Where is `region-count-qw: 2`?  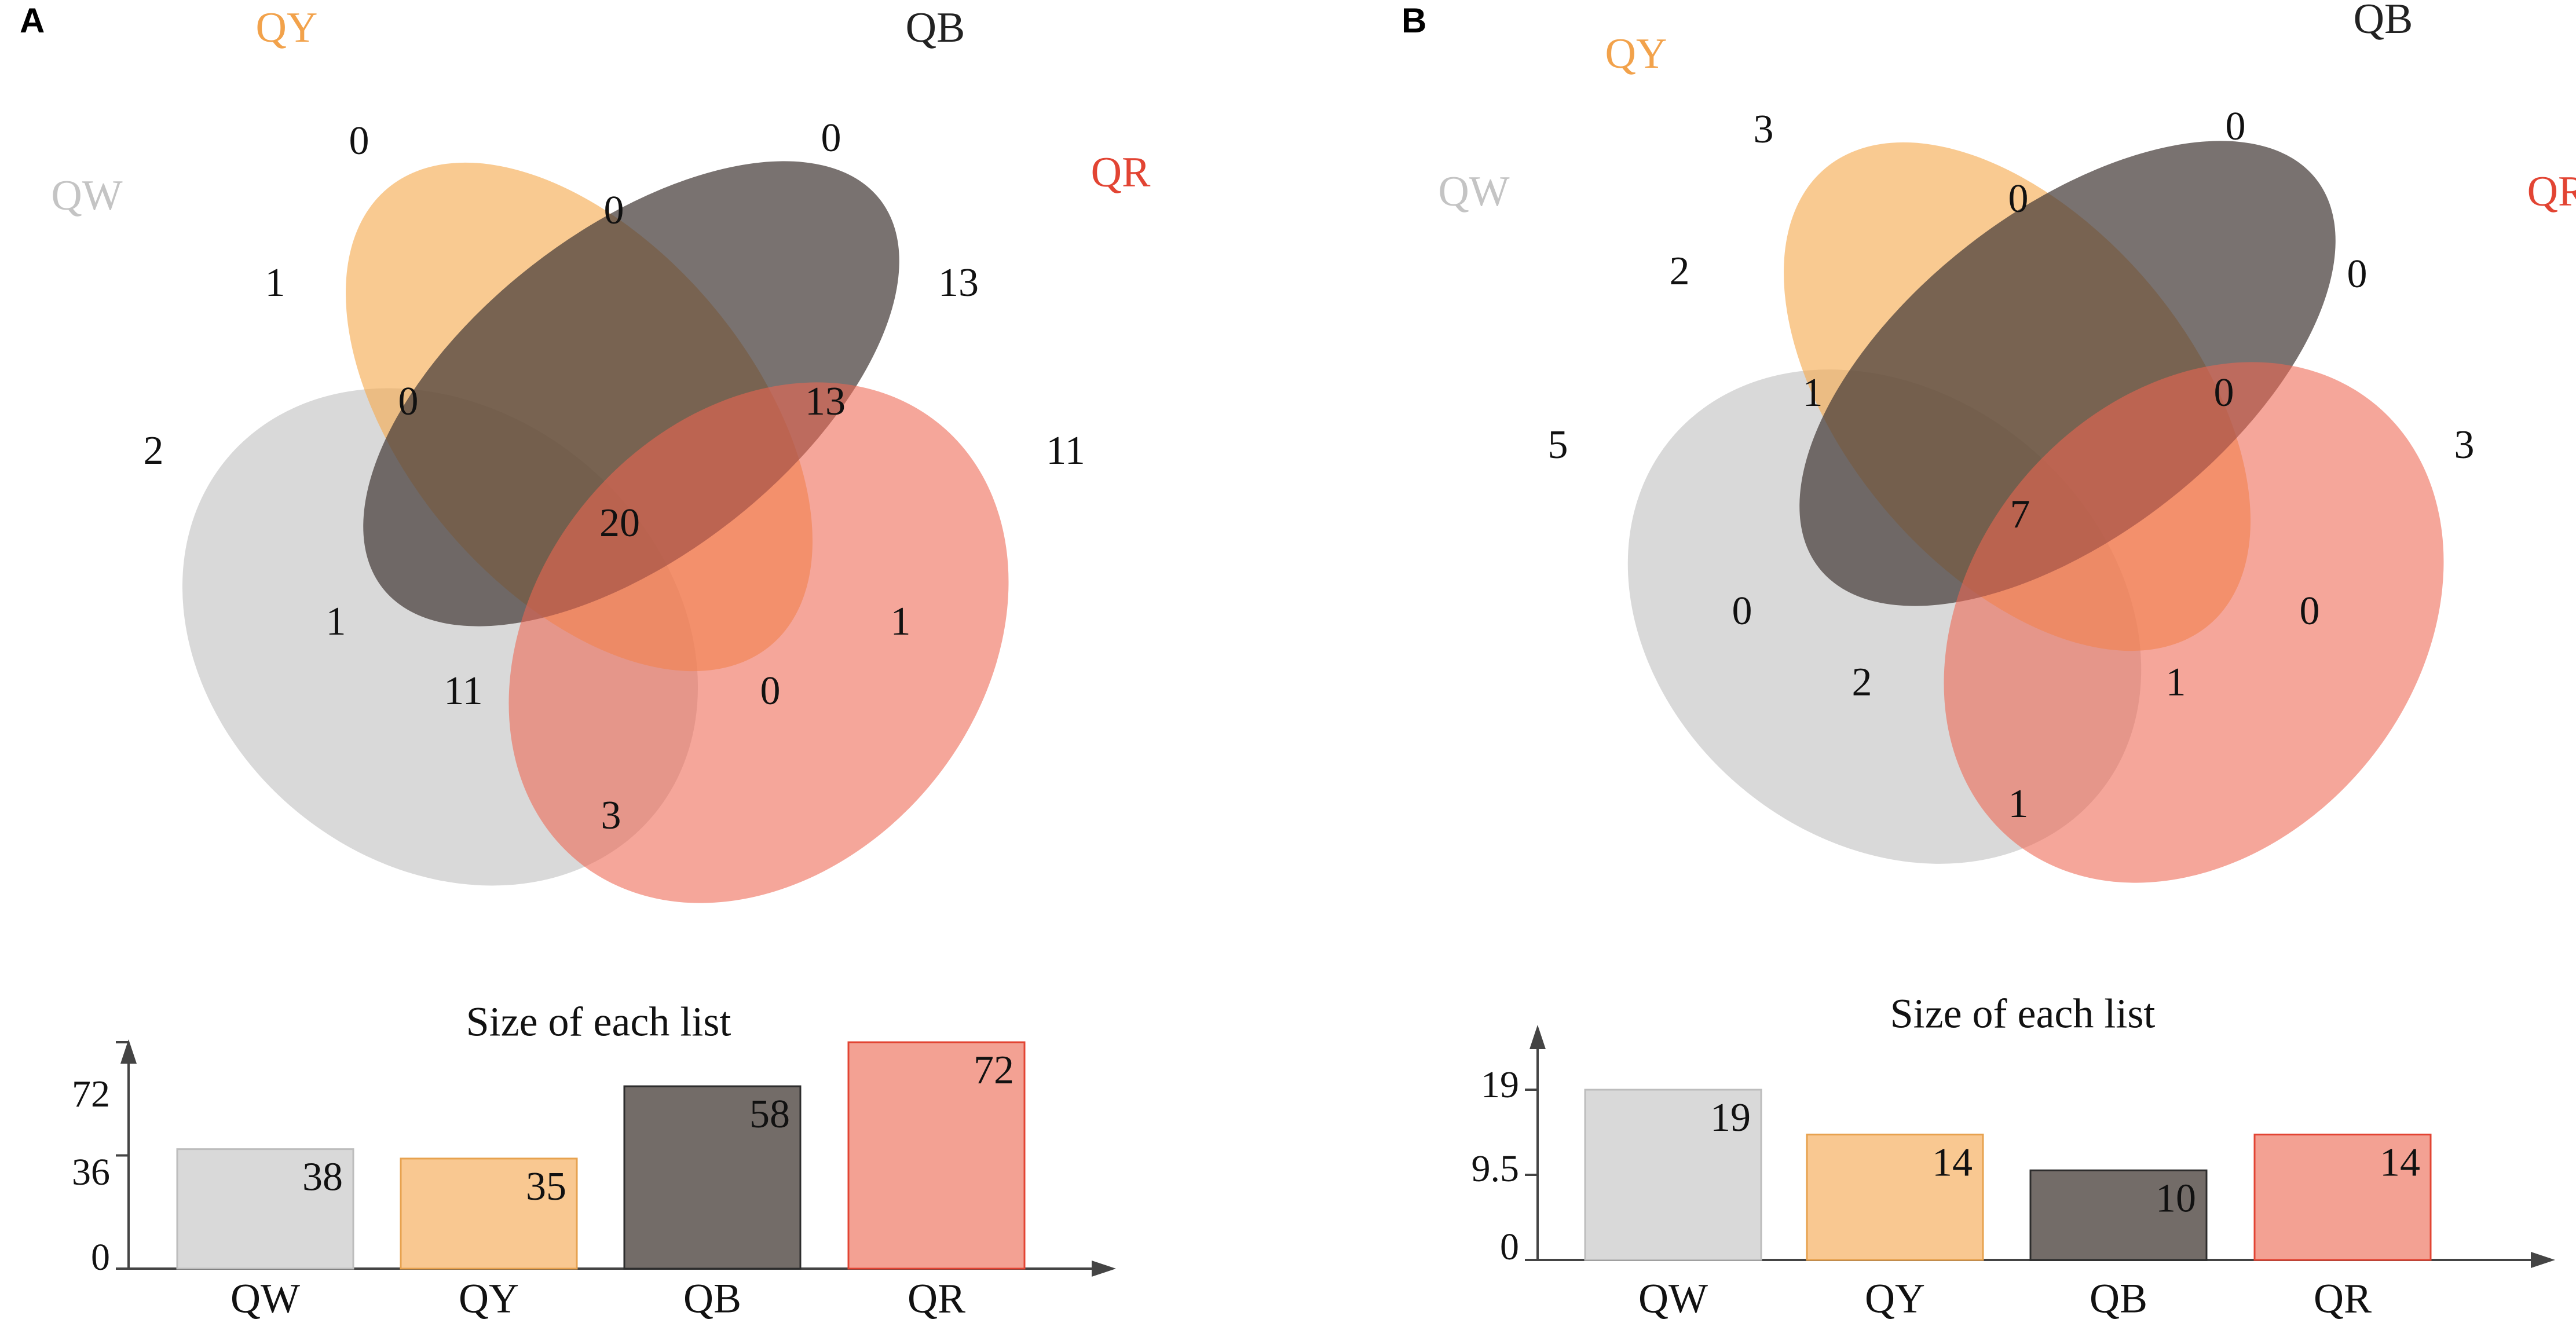 region-count-qw: 2 is located at coordinates (154, 451).